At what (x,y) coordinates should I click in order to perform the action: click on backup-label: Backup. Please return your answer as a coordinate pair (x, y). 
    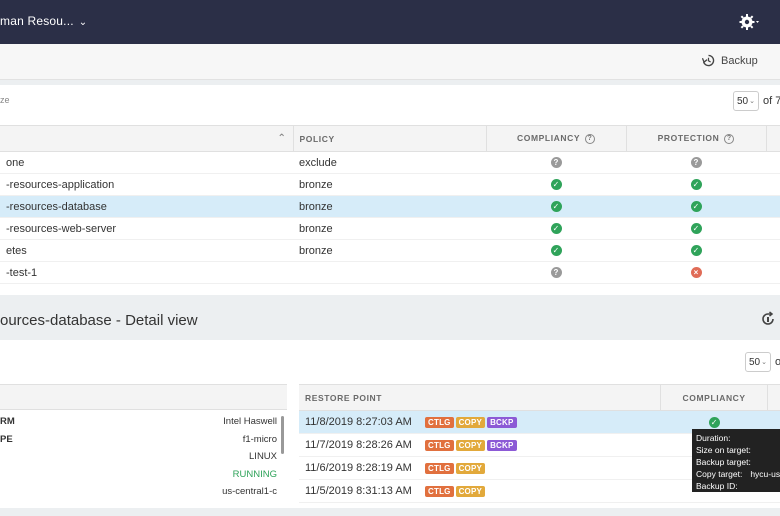
    Looking at the image, I should click on (739, 60).